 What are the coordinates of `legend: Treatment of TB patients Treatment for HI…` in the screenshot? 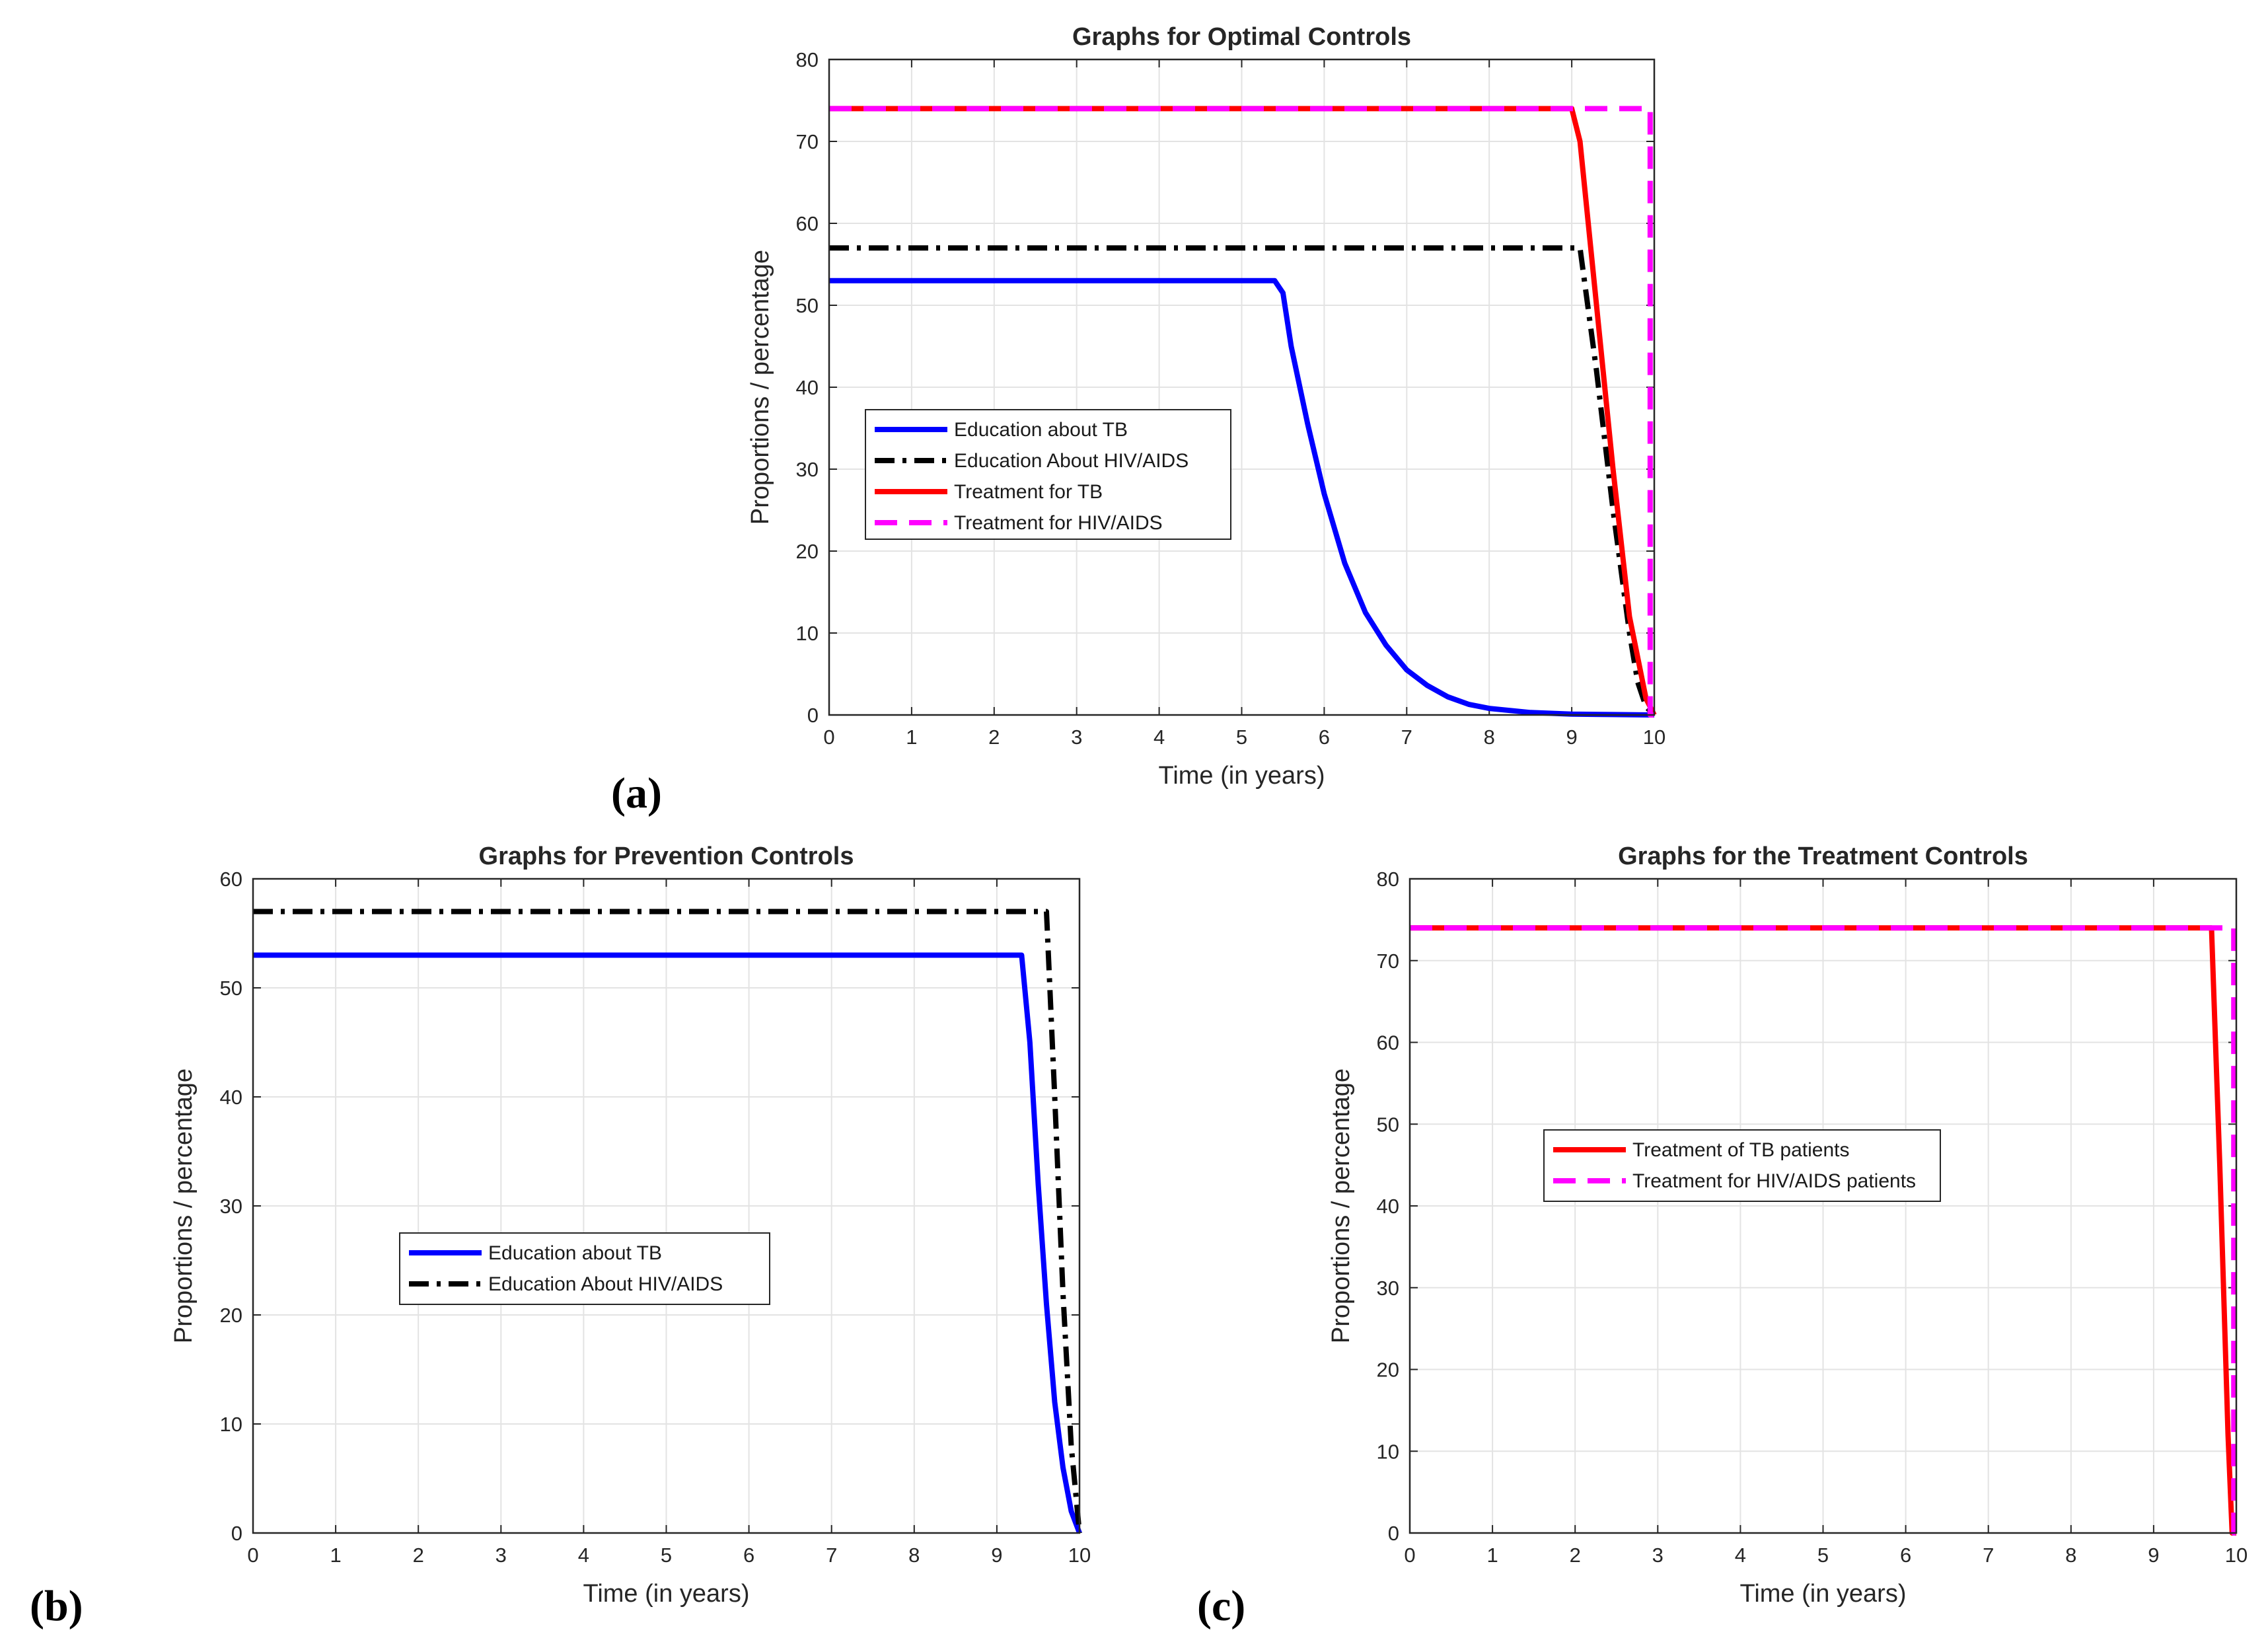 It's located at (1742, 1165).